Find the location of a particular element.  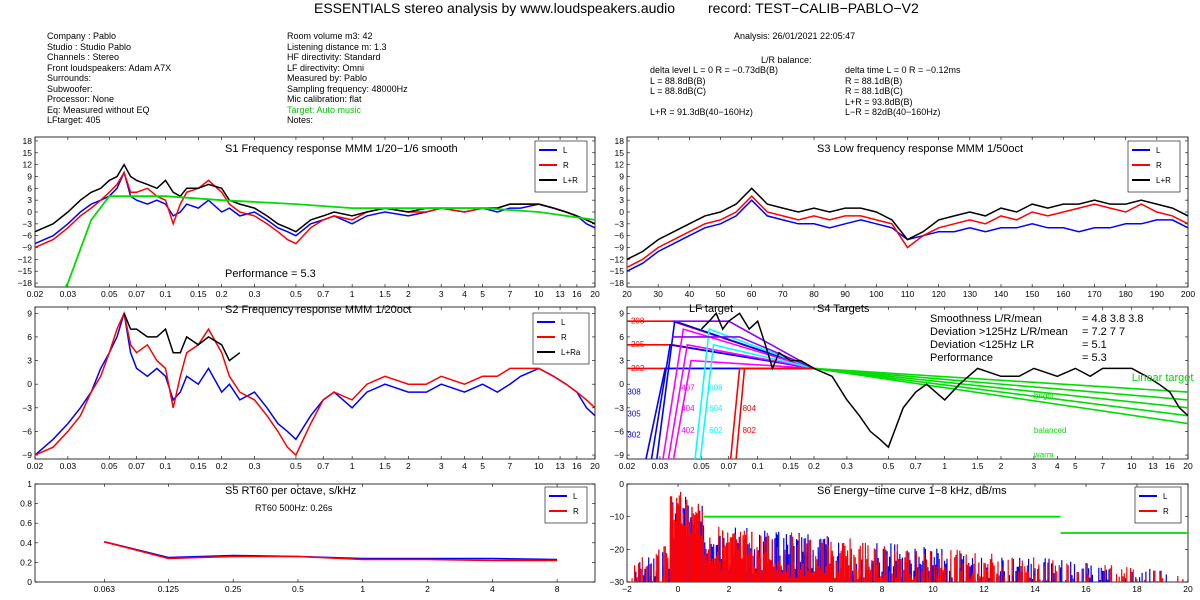

info-col1-line: Studio : Studio Pablo is located at coordinates (89, 46).